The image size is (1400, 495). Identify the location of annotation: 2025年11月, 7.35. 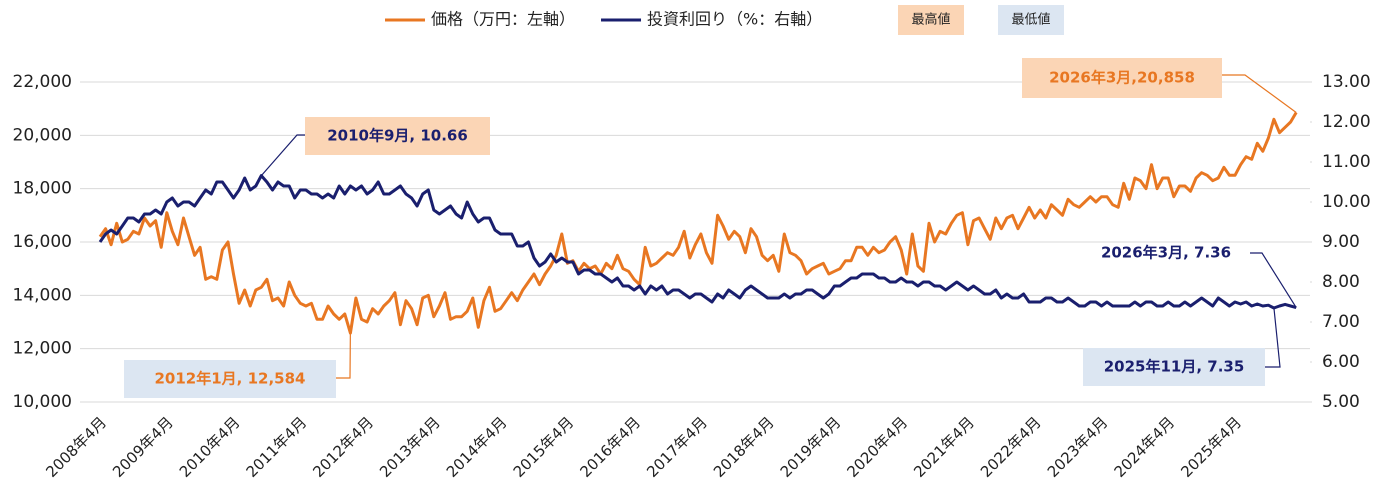
(1174, 367).